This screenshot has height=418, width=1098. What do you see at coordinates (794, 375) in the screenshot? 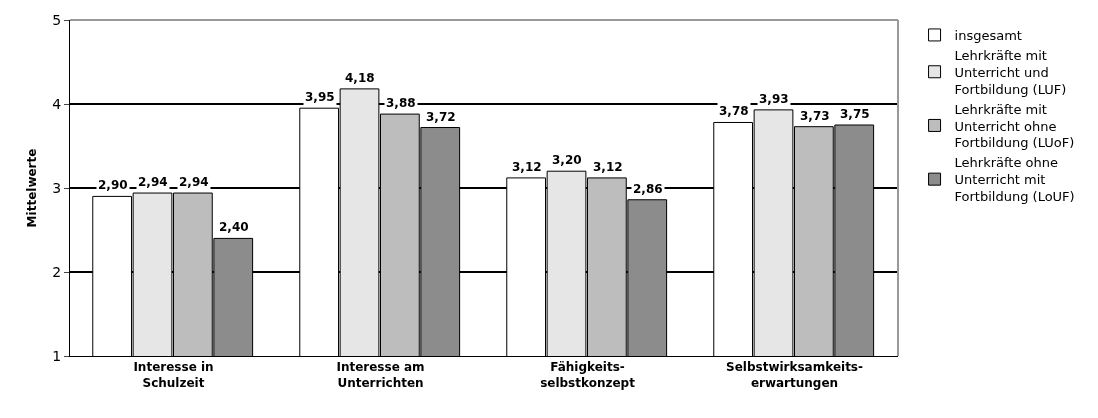
I see `x-tick-label: Selbstwirksamkeits-erwartungen` at bounding box center [794, 375].